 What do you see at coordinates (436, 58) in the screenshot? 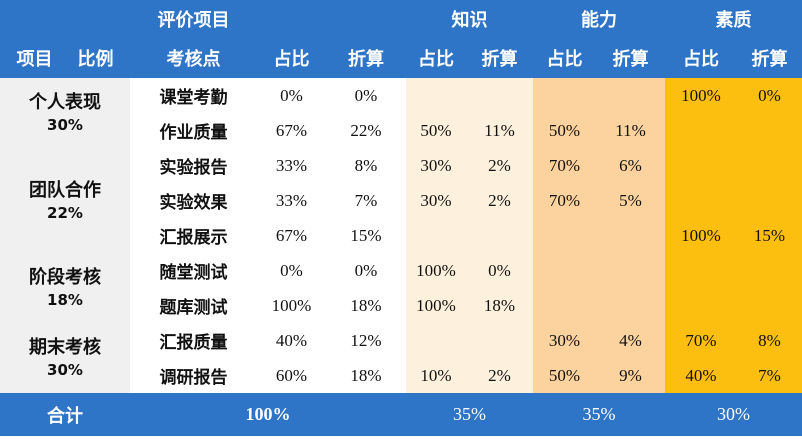
I see `header-knowledge-share: 占比` at bounding box center [436, 58].